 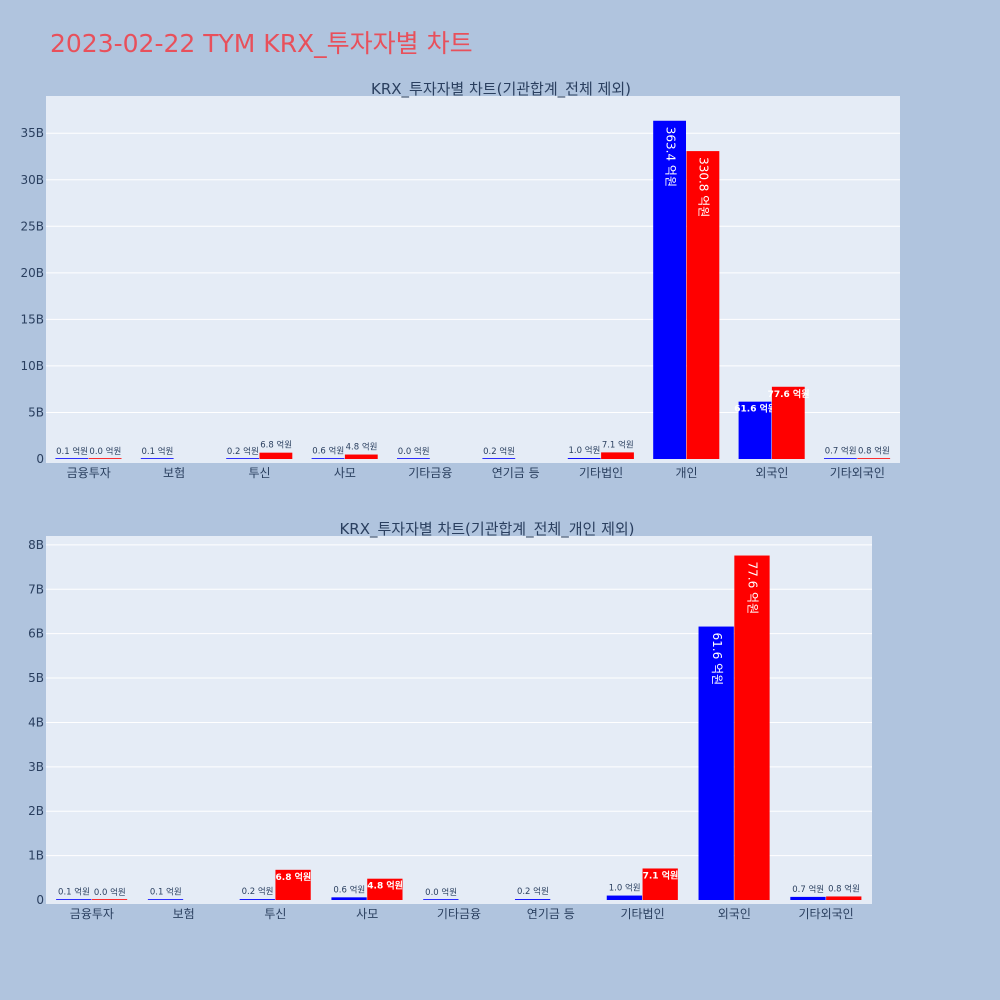 I want to click on data-label: 363.4 억원, so click(x=670, y=157).